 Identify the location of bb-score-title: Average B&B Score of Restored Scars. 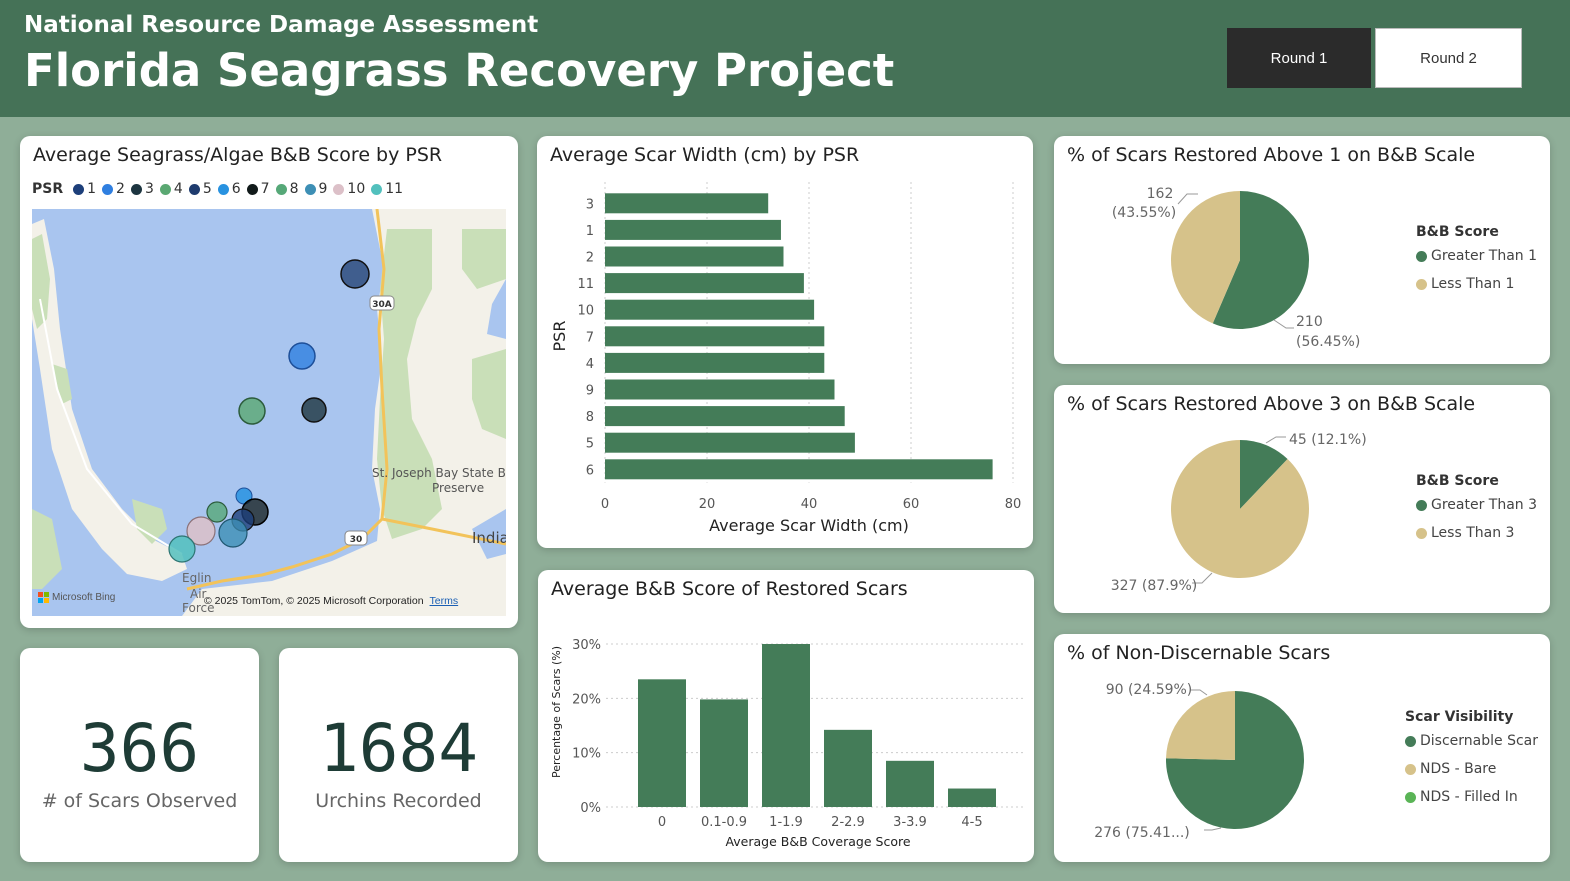
(729, 589).